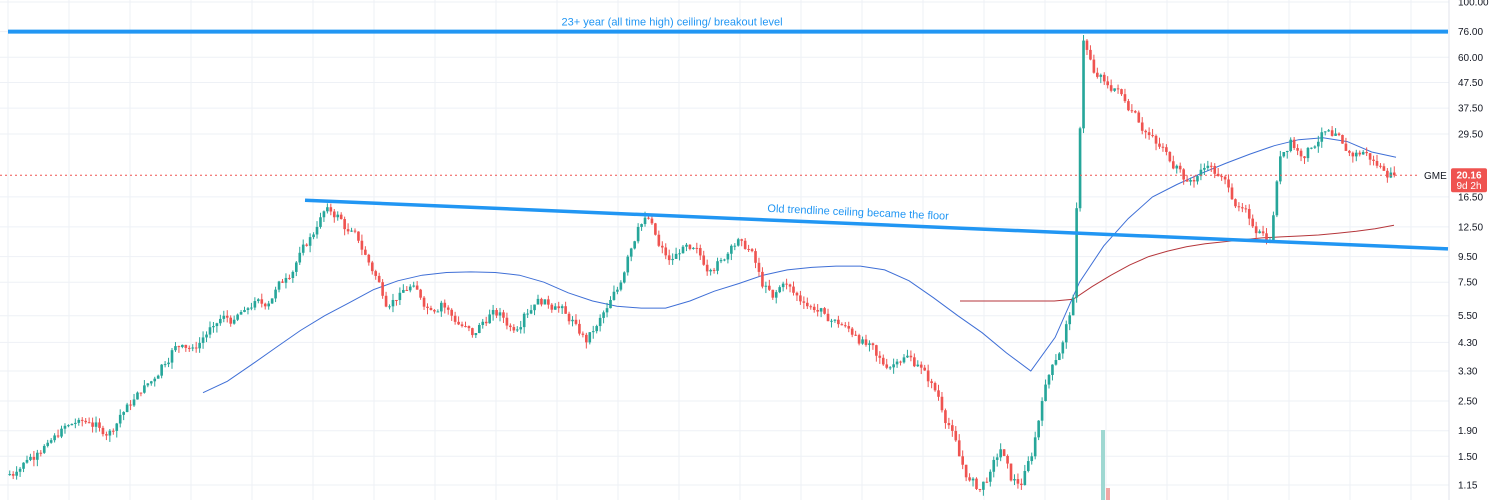 The height and width of the screenshot is (500, 1500). Describe the element at coordinates (876, 224) in the screenshot. I see `old-trendline-floor-line` at that location.